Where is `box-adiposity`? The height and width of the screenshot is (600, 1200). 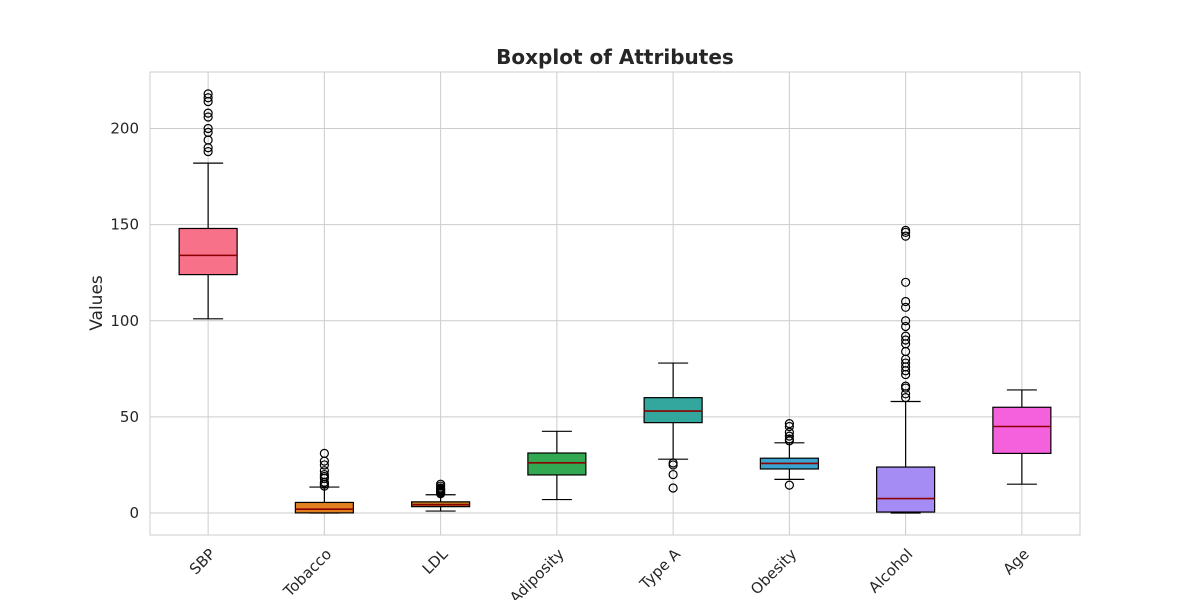
box-adiposity is located at coordinates (557, 465).